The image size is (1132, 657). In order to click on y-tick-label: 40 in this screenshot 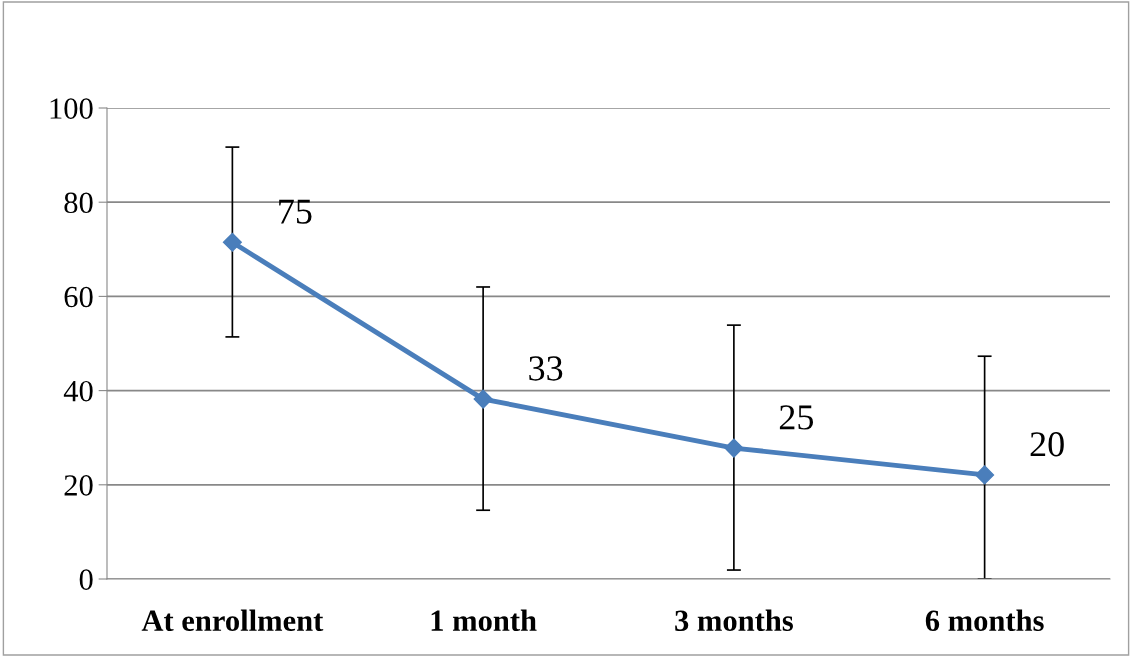, I will do `click(78, 391)`.